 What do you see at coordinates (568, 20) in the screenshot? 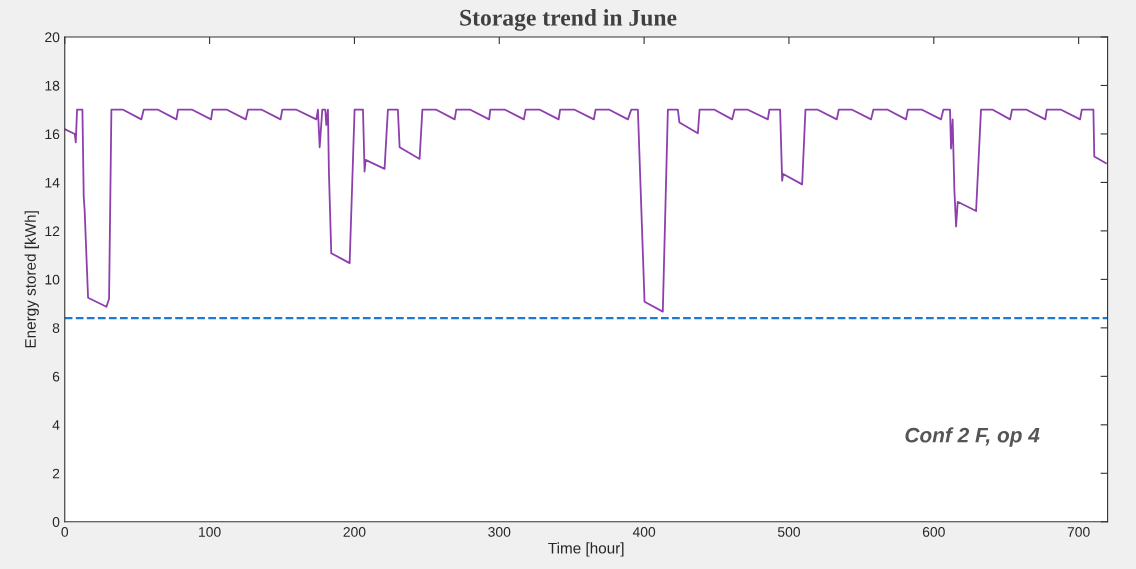
I see `chart-title: Storage trend in June` at bounding box center [568, 20].